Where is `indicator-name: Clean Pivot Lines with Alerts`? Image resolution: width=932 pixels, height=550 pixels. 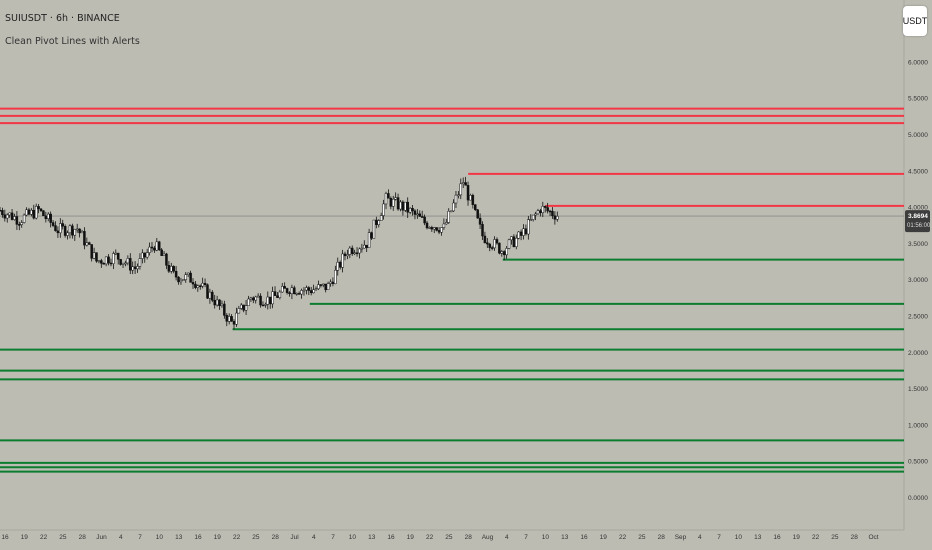
indicator-name: Clean Pivot Lines with Alerts is located at coordinates (72, 41).